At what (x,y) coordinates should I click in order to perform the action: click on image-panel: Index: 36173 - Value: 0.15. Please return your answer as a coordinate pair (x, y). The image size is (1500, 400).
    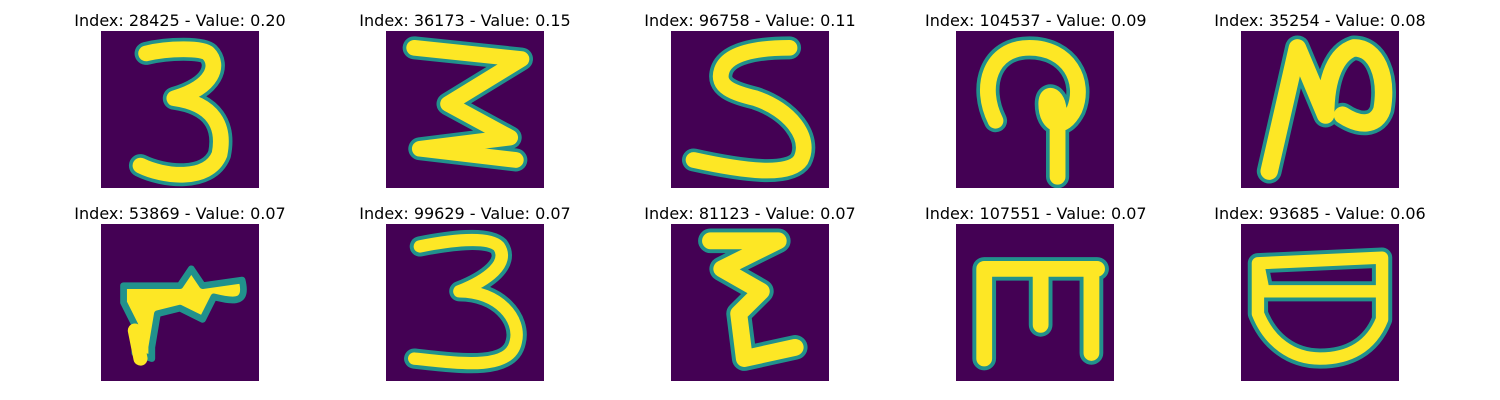
    Looking at the image, I should click on (465, 99).